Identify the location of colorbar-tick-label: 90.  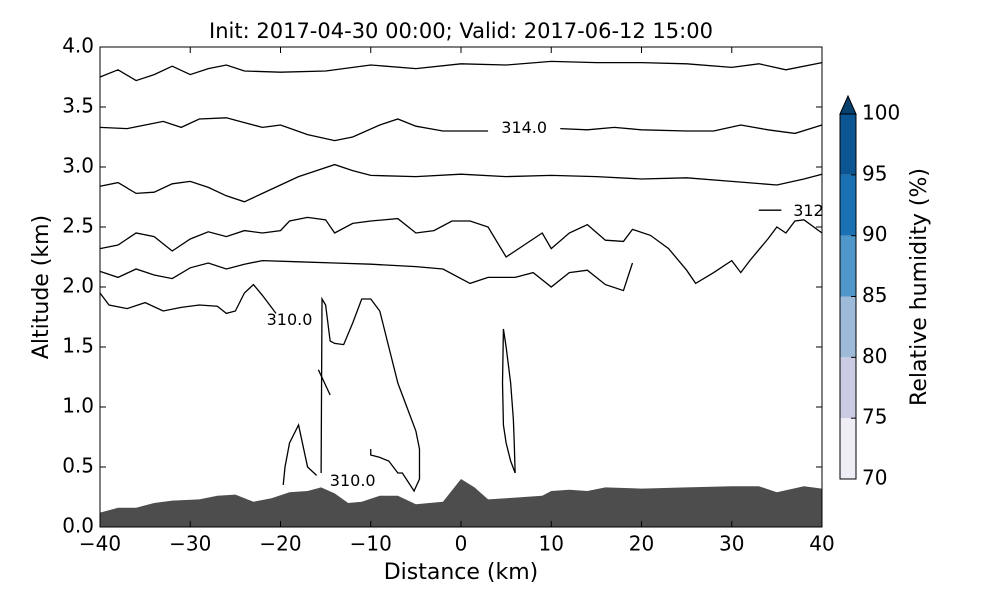
(874, 234).